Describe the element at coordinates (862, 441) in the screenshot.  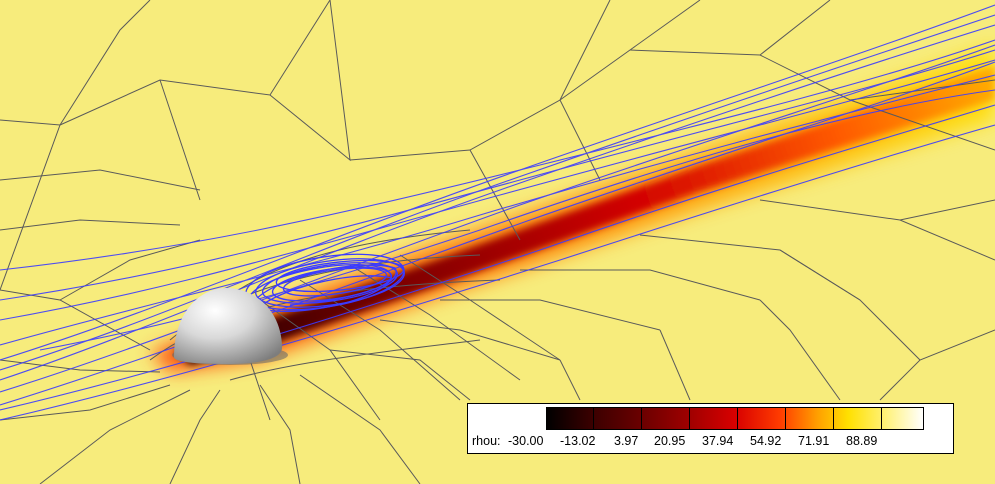
I see `legend-tick-label: 88.89` at that location.